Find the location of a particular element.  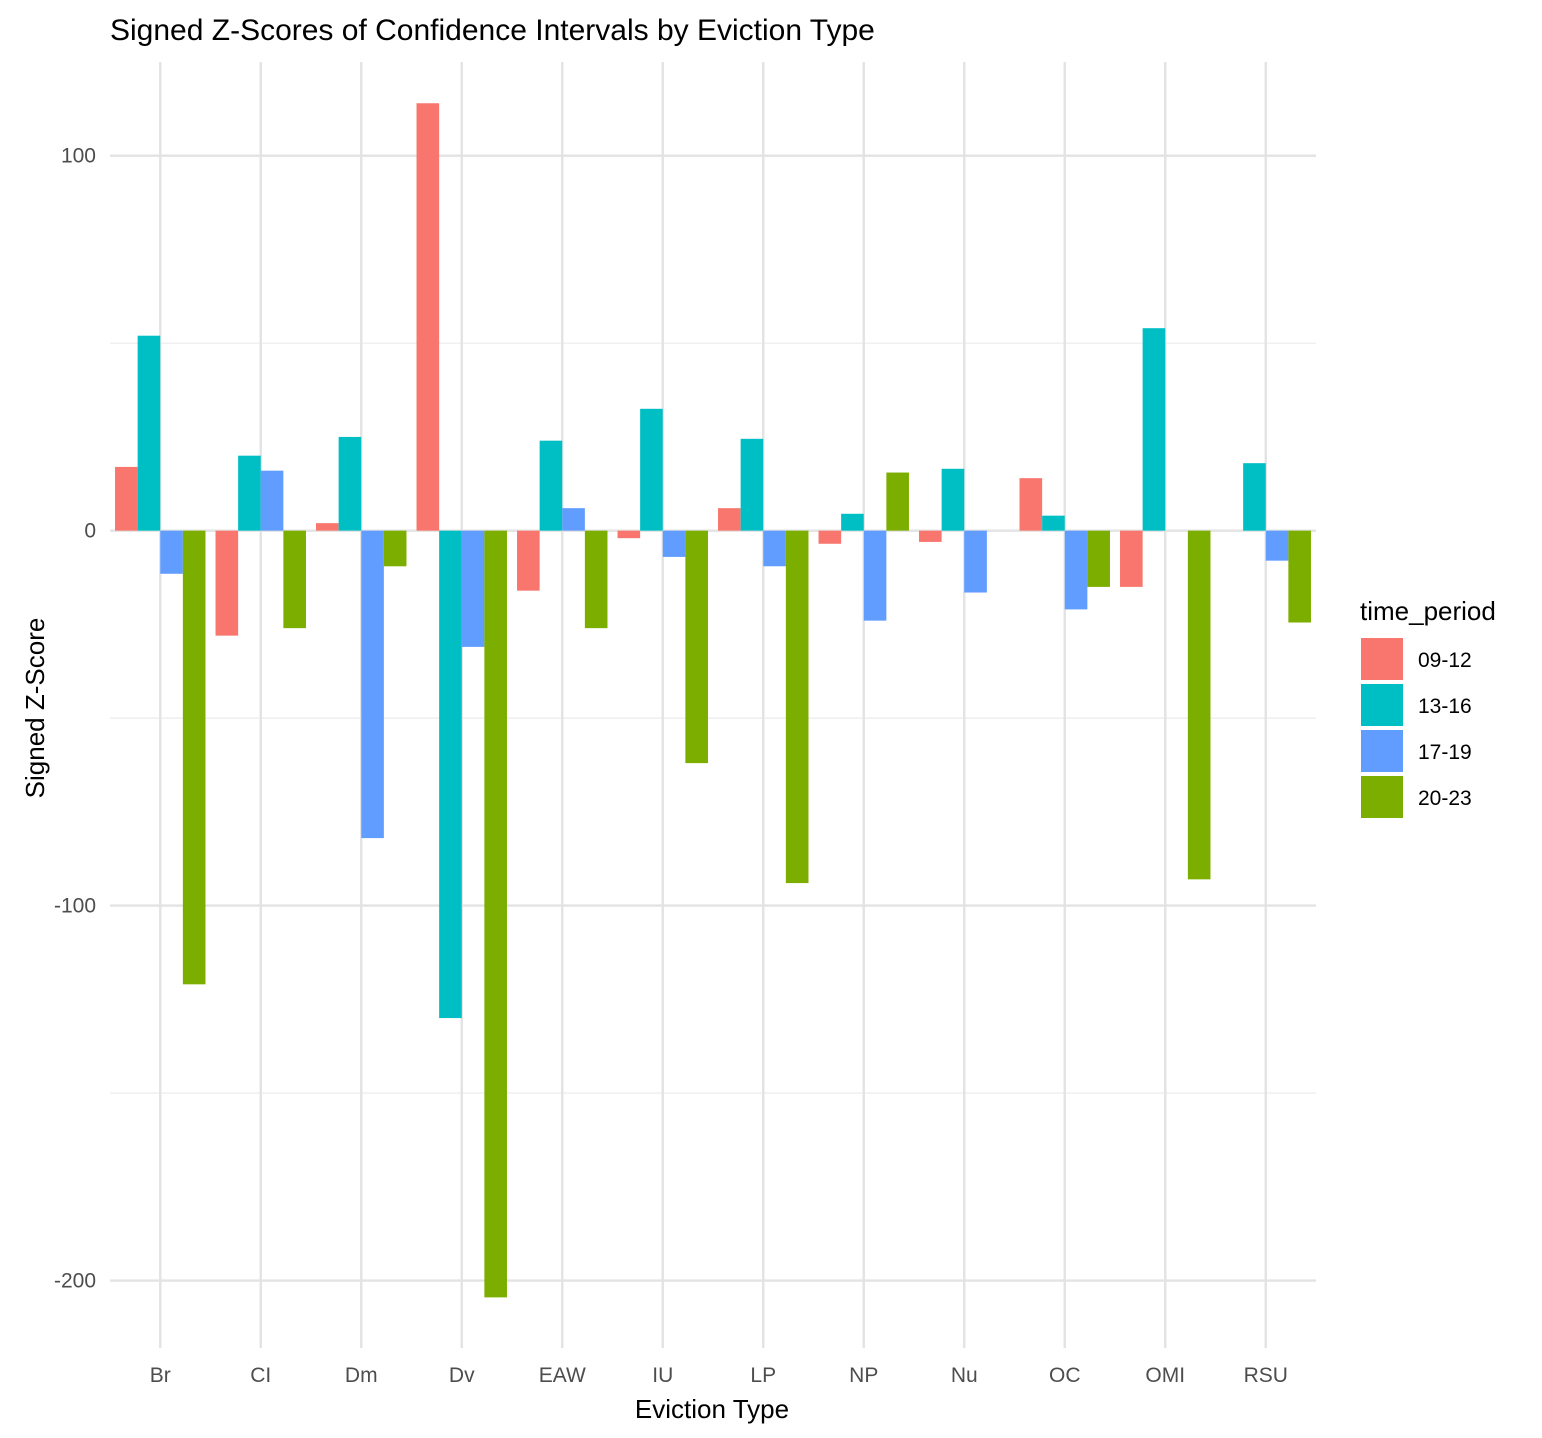

legend-label: 13-16 is located at coordinates (1445, 706).